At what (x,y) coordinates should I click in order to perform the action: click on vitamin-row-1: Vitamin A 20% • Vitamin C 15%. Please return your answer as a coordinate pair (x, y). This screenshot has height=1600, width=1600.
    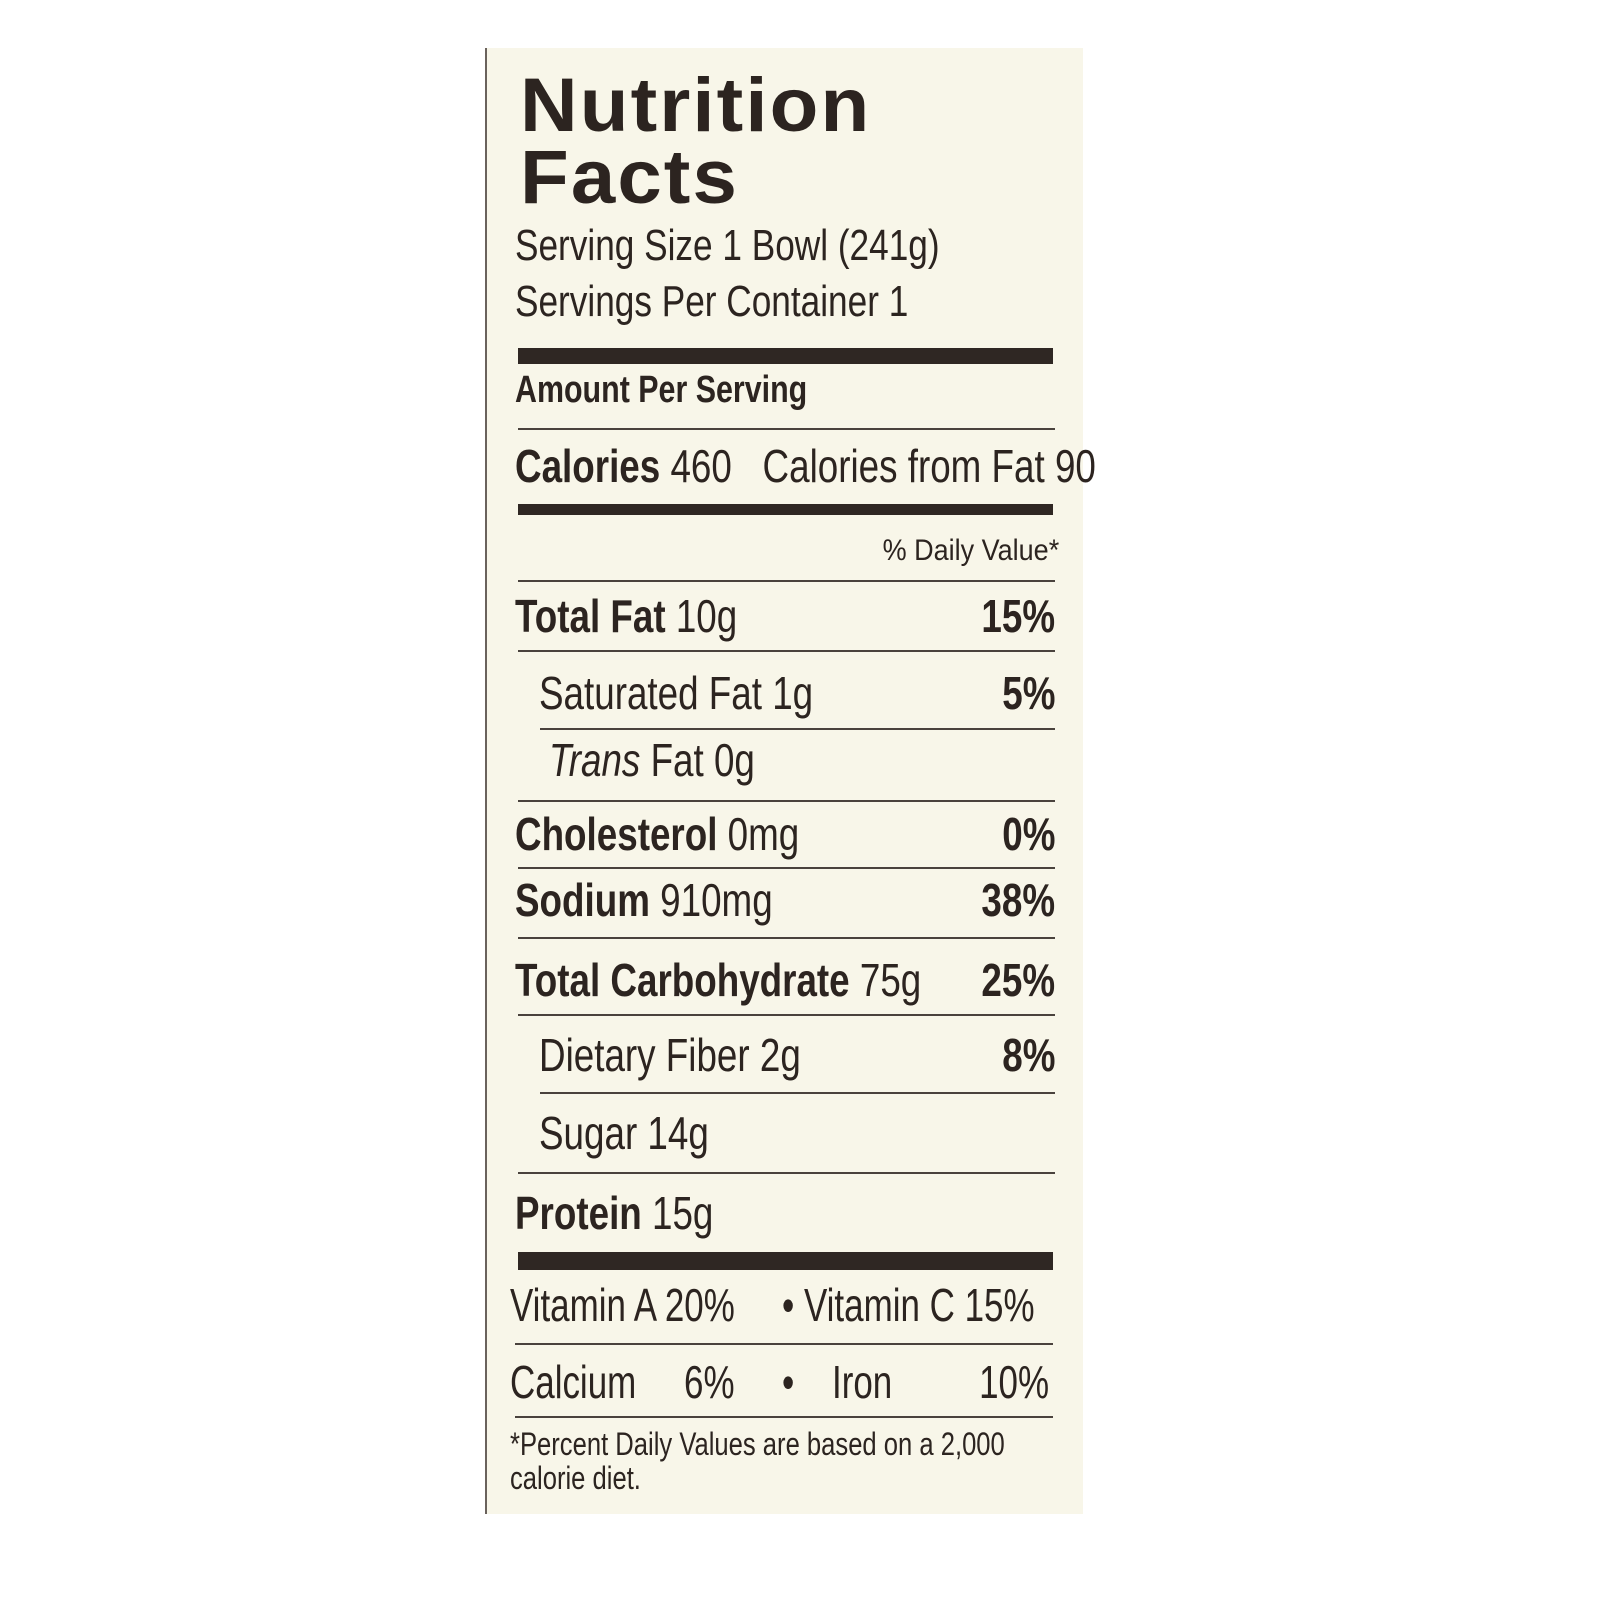
    Looking at the image, I should click on (772, 1305).